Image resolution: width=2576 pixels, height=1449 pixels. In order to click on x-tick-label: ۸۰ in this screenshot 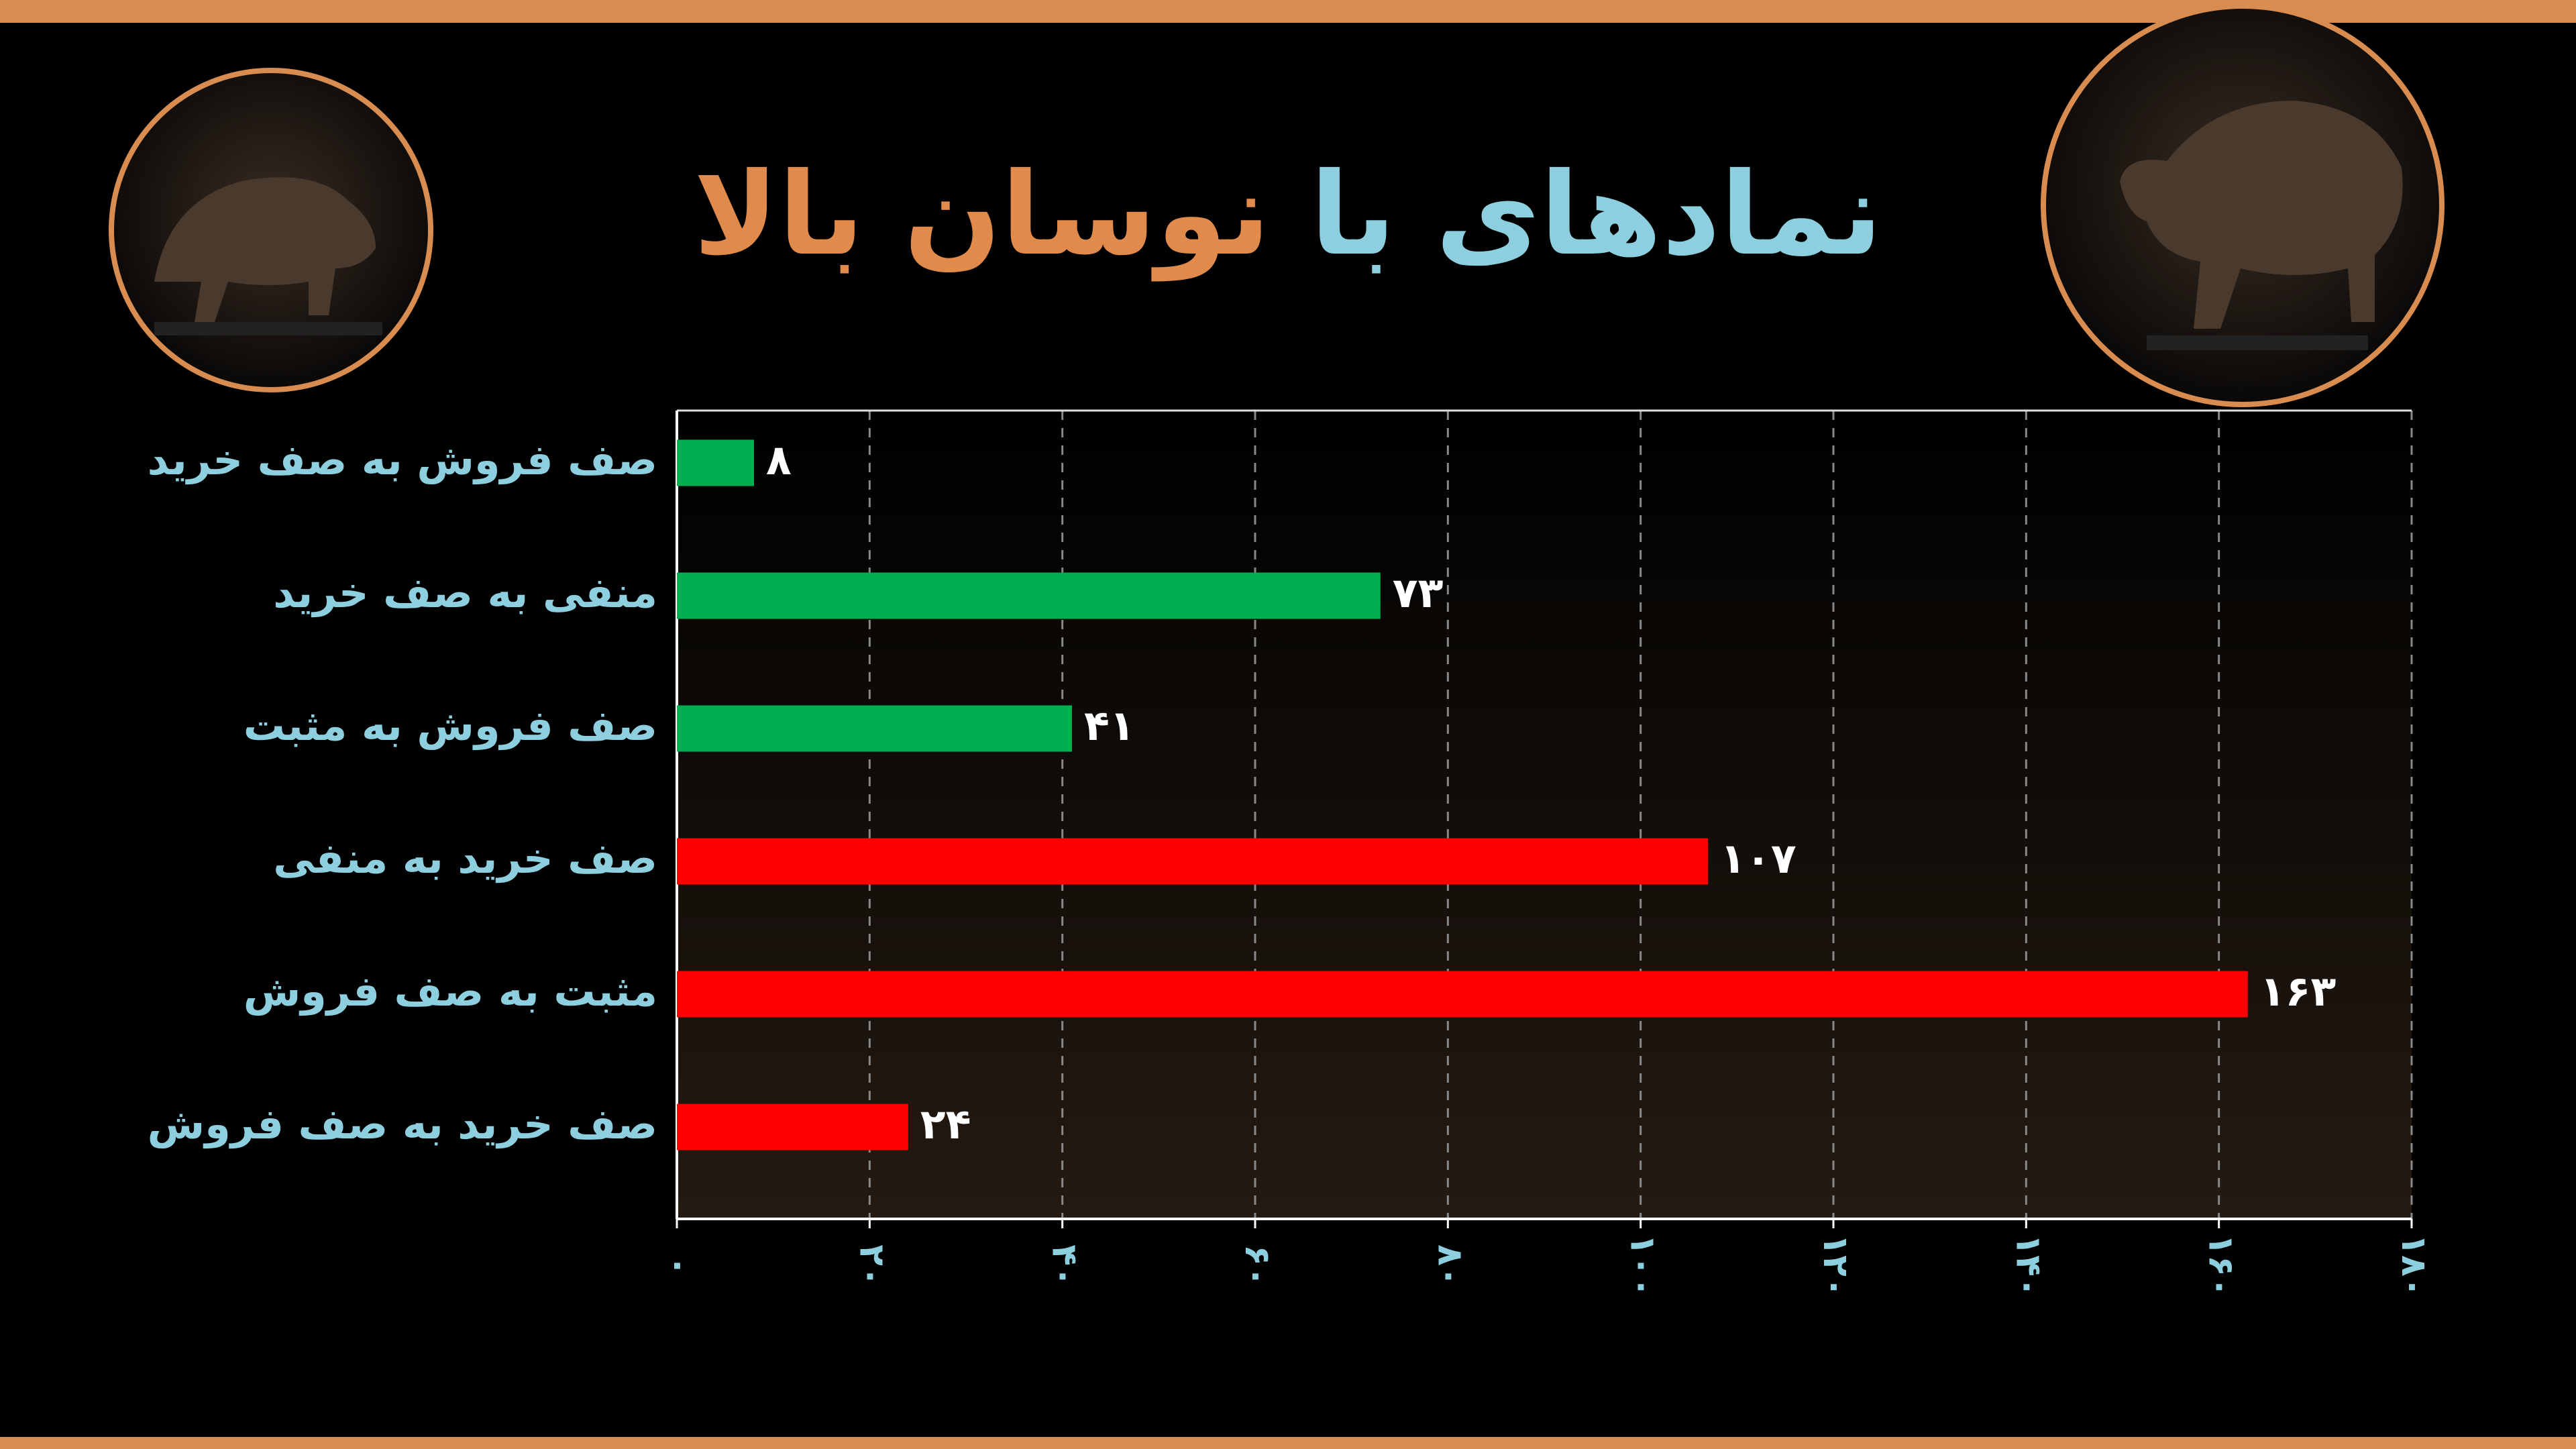, I will do `click(1450, 1265)`.